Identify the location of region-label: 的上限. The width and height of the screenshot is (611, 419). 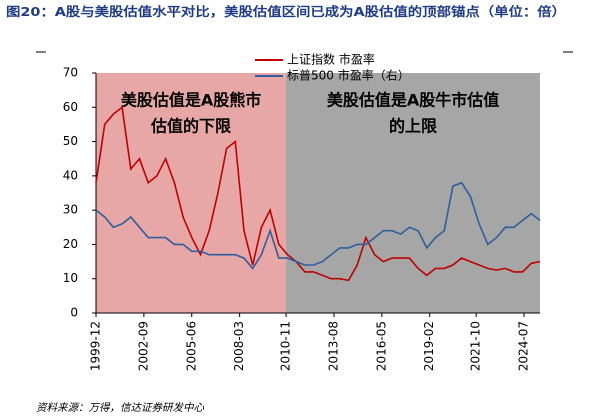
(413, 126).